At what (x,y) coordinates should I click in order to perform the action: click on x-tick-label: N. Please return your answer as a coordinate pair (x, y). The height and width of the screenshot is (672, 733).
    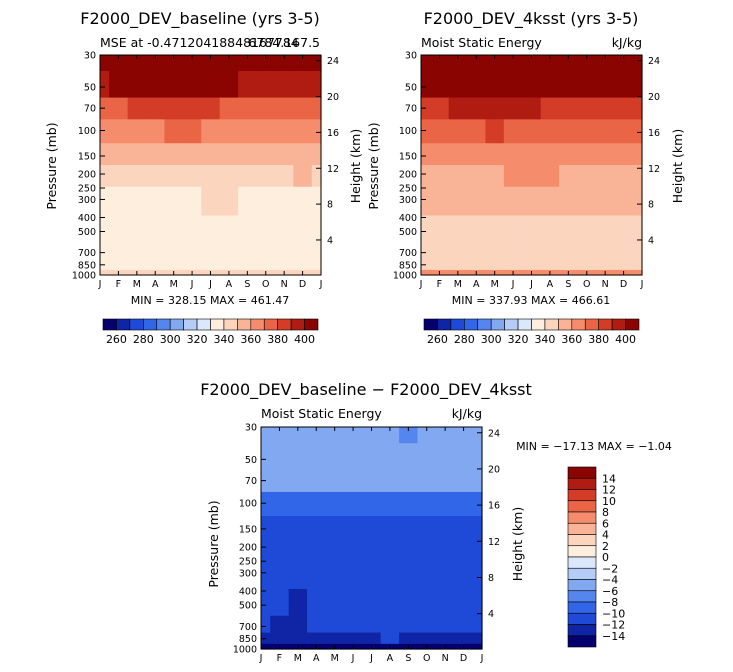
    Looking at the image, I should click on (605, 284).